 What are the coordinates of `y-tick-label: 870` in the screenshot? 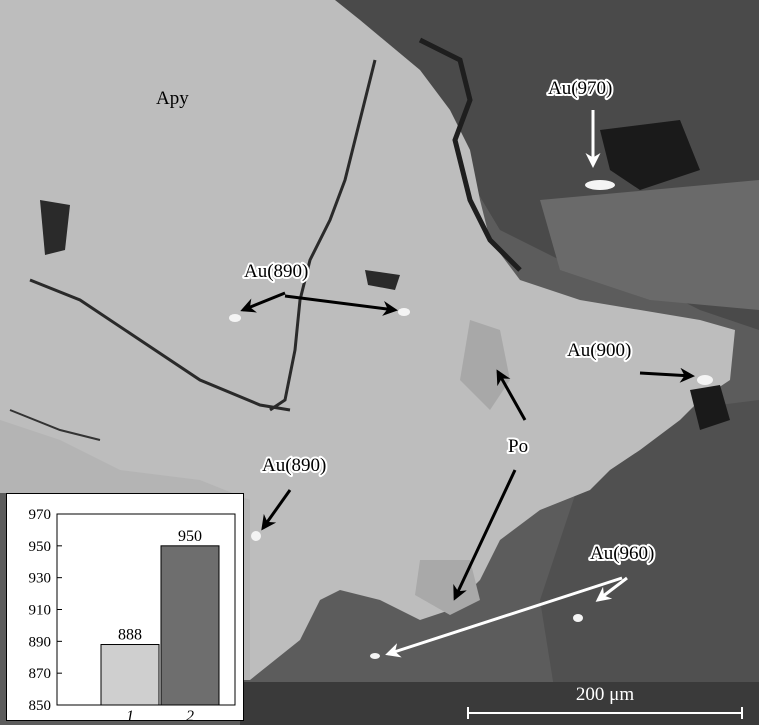 It's located at (40, 674).